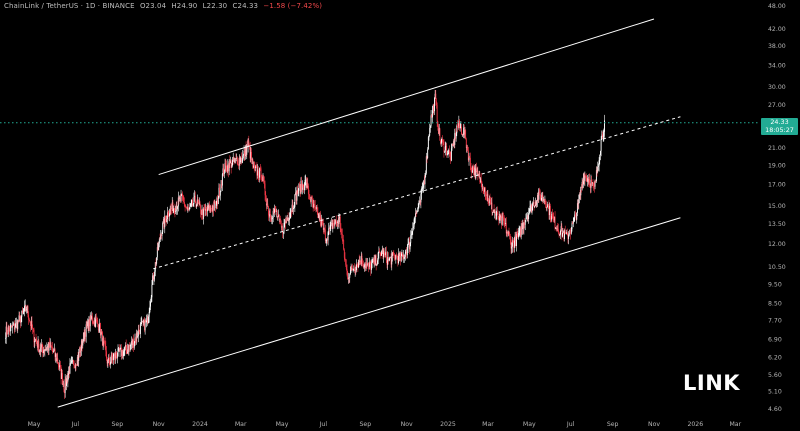  What do you see at coordinates (777, 46) in the screenshot?
I see `y-tick-label: 38.00` at bounding box center [777, 46].